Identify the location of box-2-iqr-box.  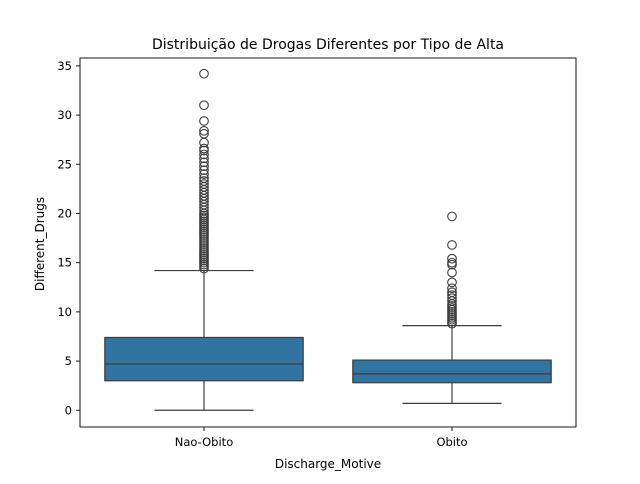
(452, 371).